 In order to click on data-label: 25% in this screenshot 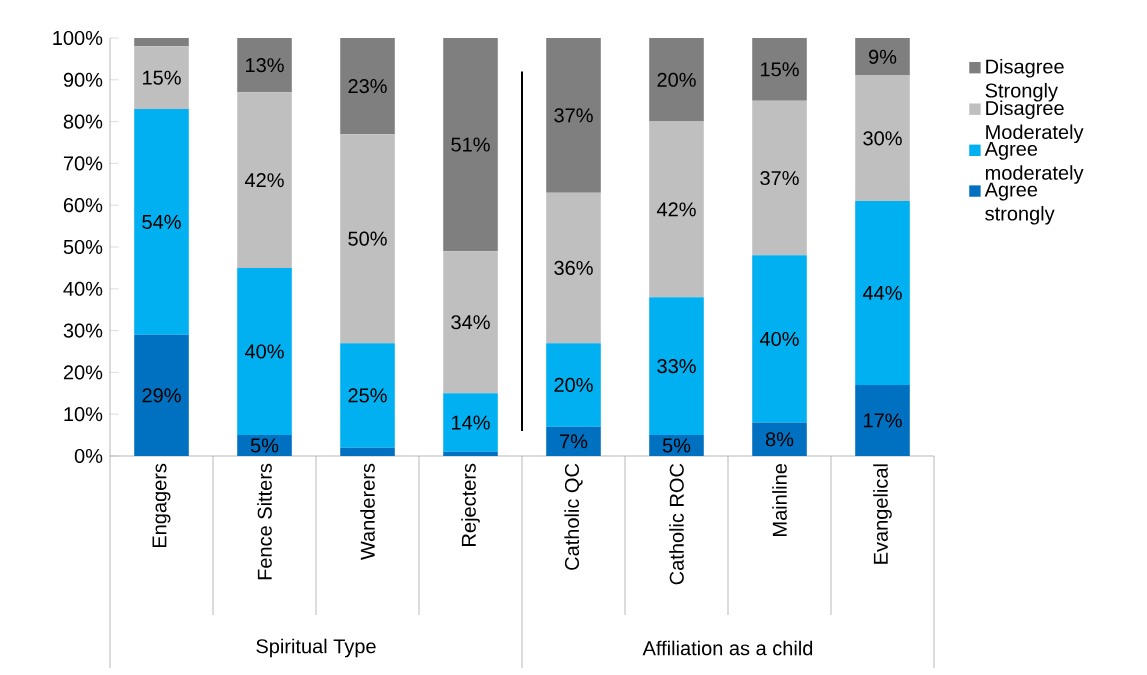, I will do `click(367, 395)`.